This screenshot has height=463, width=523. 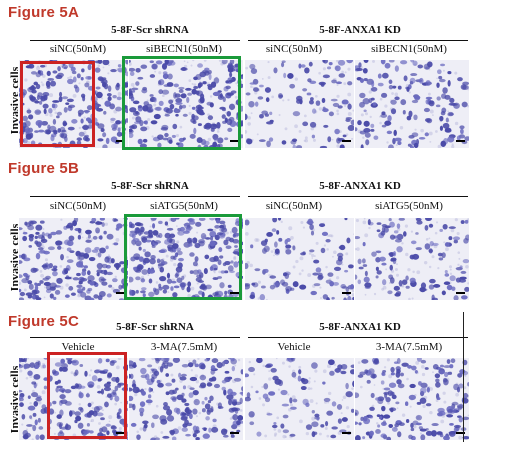 What do you see at coordinates (43, 168) in the screenshot?
I see `figure-5b-label: Figure 5B` at bounding box center [43, 168].